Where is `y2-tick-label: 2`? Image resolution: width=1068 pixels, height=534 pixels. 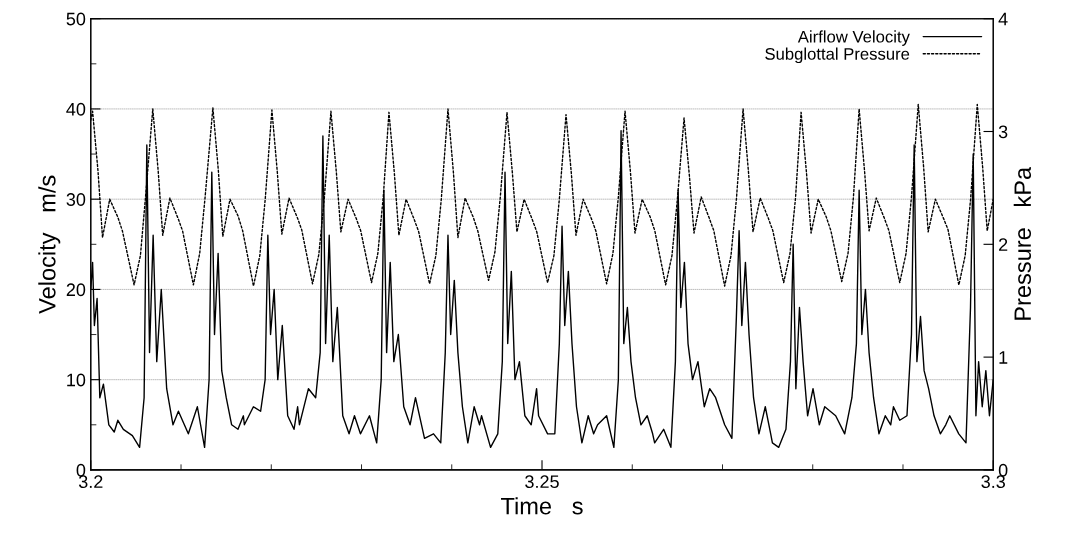 y2-tick-label: 2 is located at coordinates (1003, 244).